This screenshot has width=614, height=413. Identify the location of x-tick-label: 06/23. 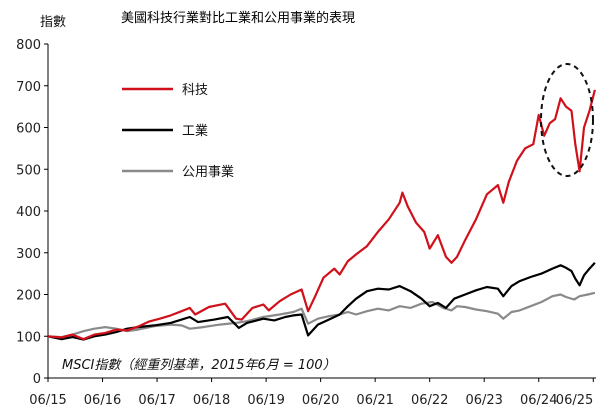
(483, 400).